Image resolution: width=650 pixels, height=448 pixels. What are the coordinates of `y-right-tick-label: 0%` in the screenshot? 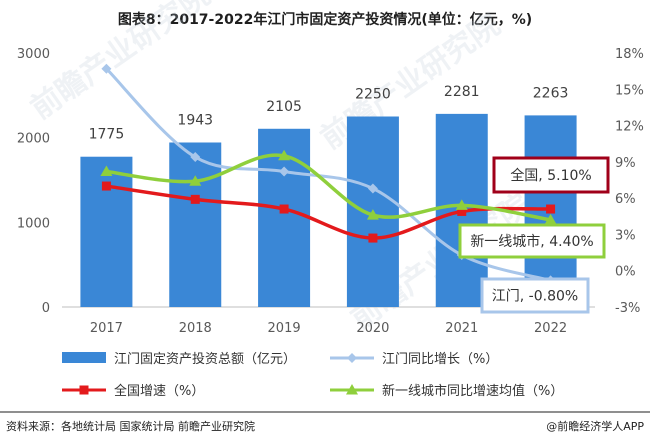 It's located at (625, 272).